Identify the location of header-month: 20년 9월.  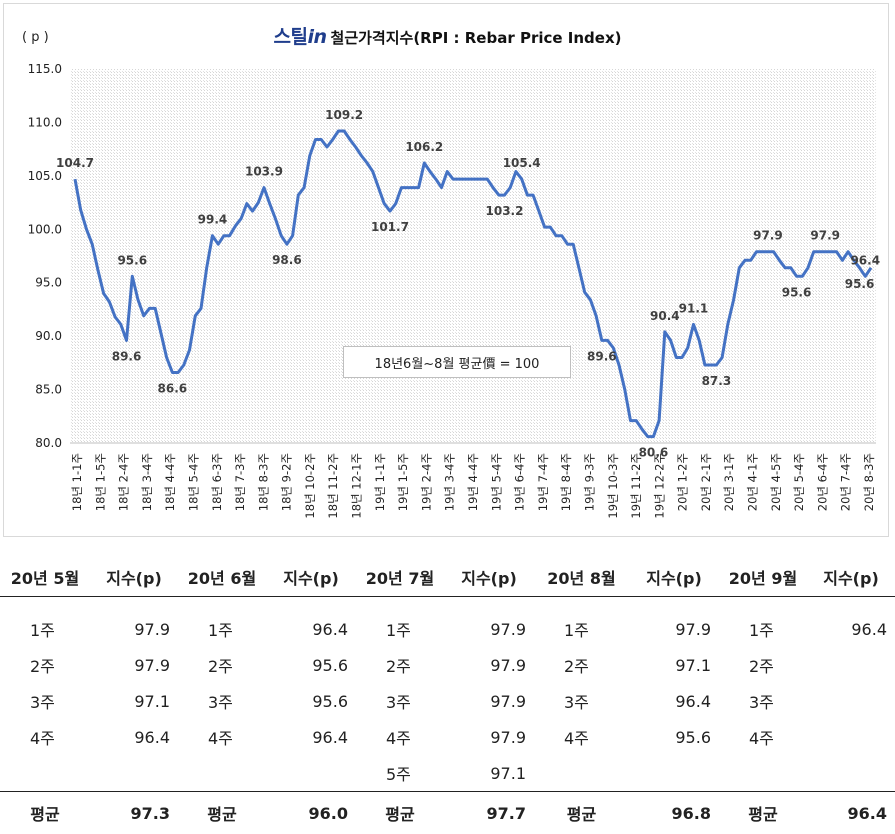
(763, 577).